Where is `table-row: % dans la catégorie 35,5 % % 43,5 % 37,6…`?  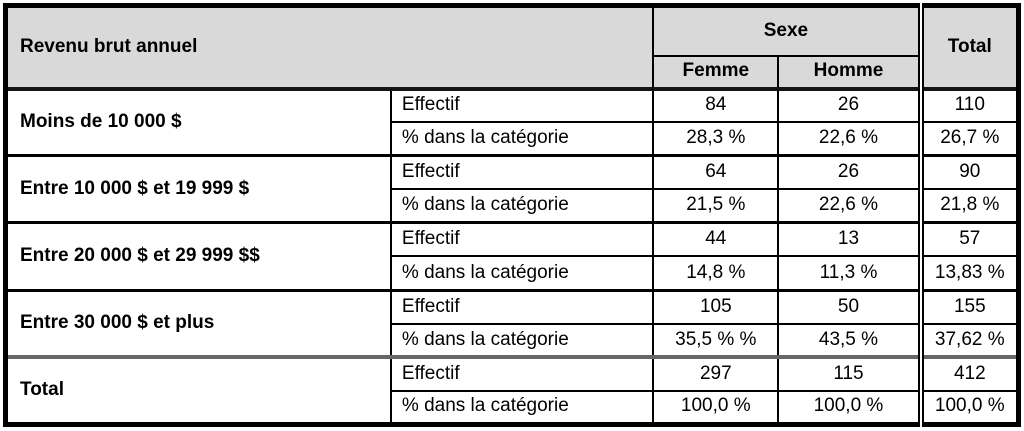 table-row: % dans la catégorie 35,5 % % 43,5 % 37,6… is located at coordinates (513, 340).